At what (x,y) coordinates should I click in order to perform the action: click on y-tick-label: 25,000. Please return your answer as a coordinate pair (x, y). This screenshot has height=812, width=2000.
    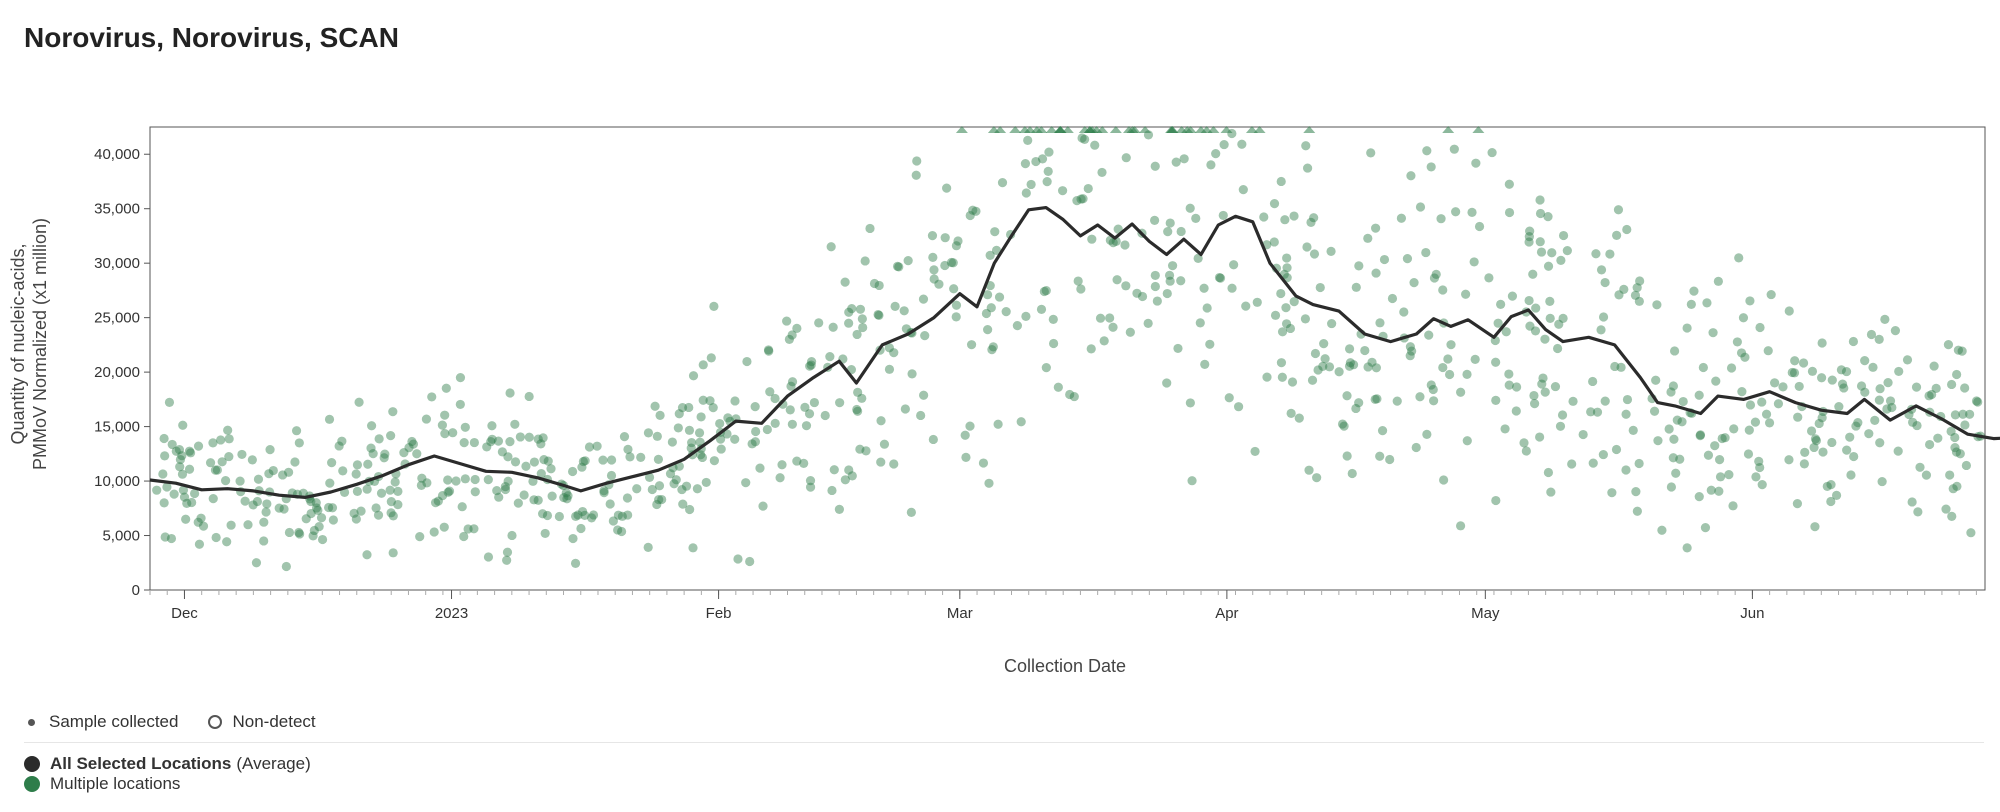
    Looking at the image, I should click on (117, 318).